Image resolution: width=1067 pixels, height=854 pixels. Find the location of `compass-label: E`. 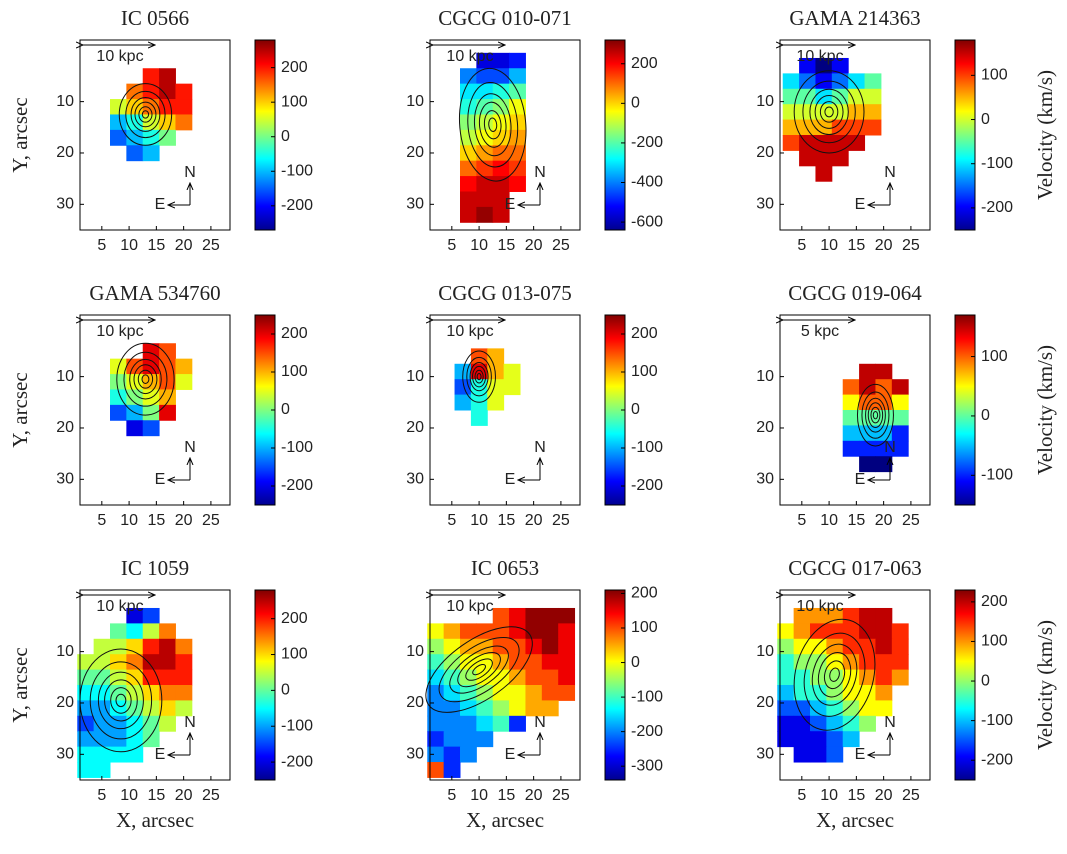

compass-label: E is located at coordinates (510, 479).